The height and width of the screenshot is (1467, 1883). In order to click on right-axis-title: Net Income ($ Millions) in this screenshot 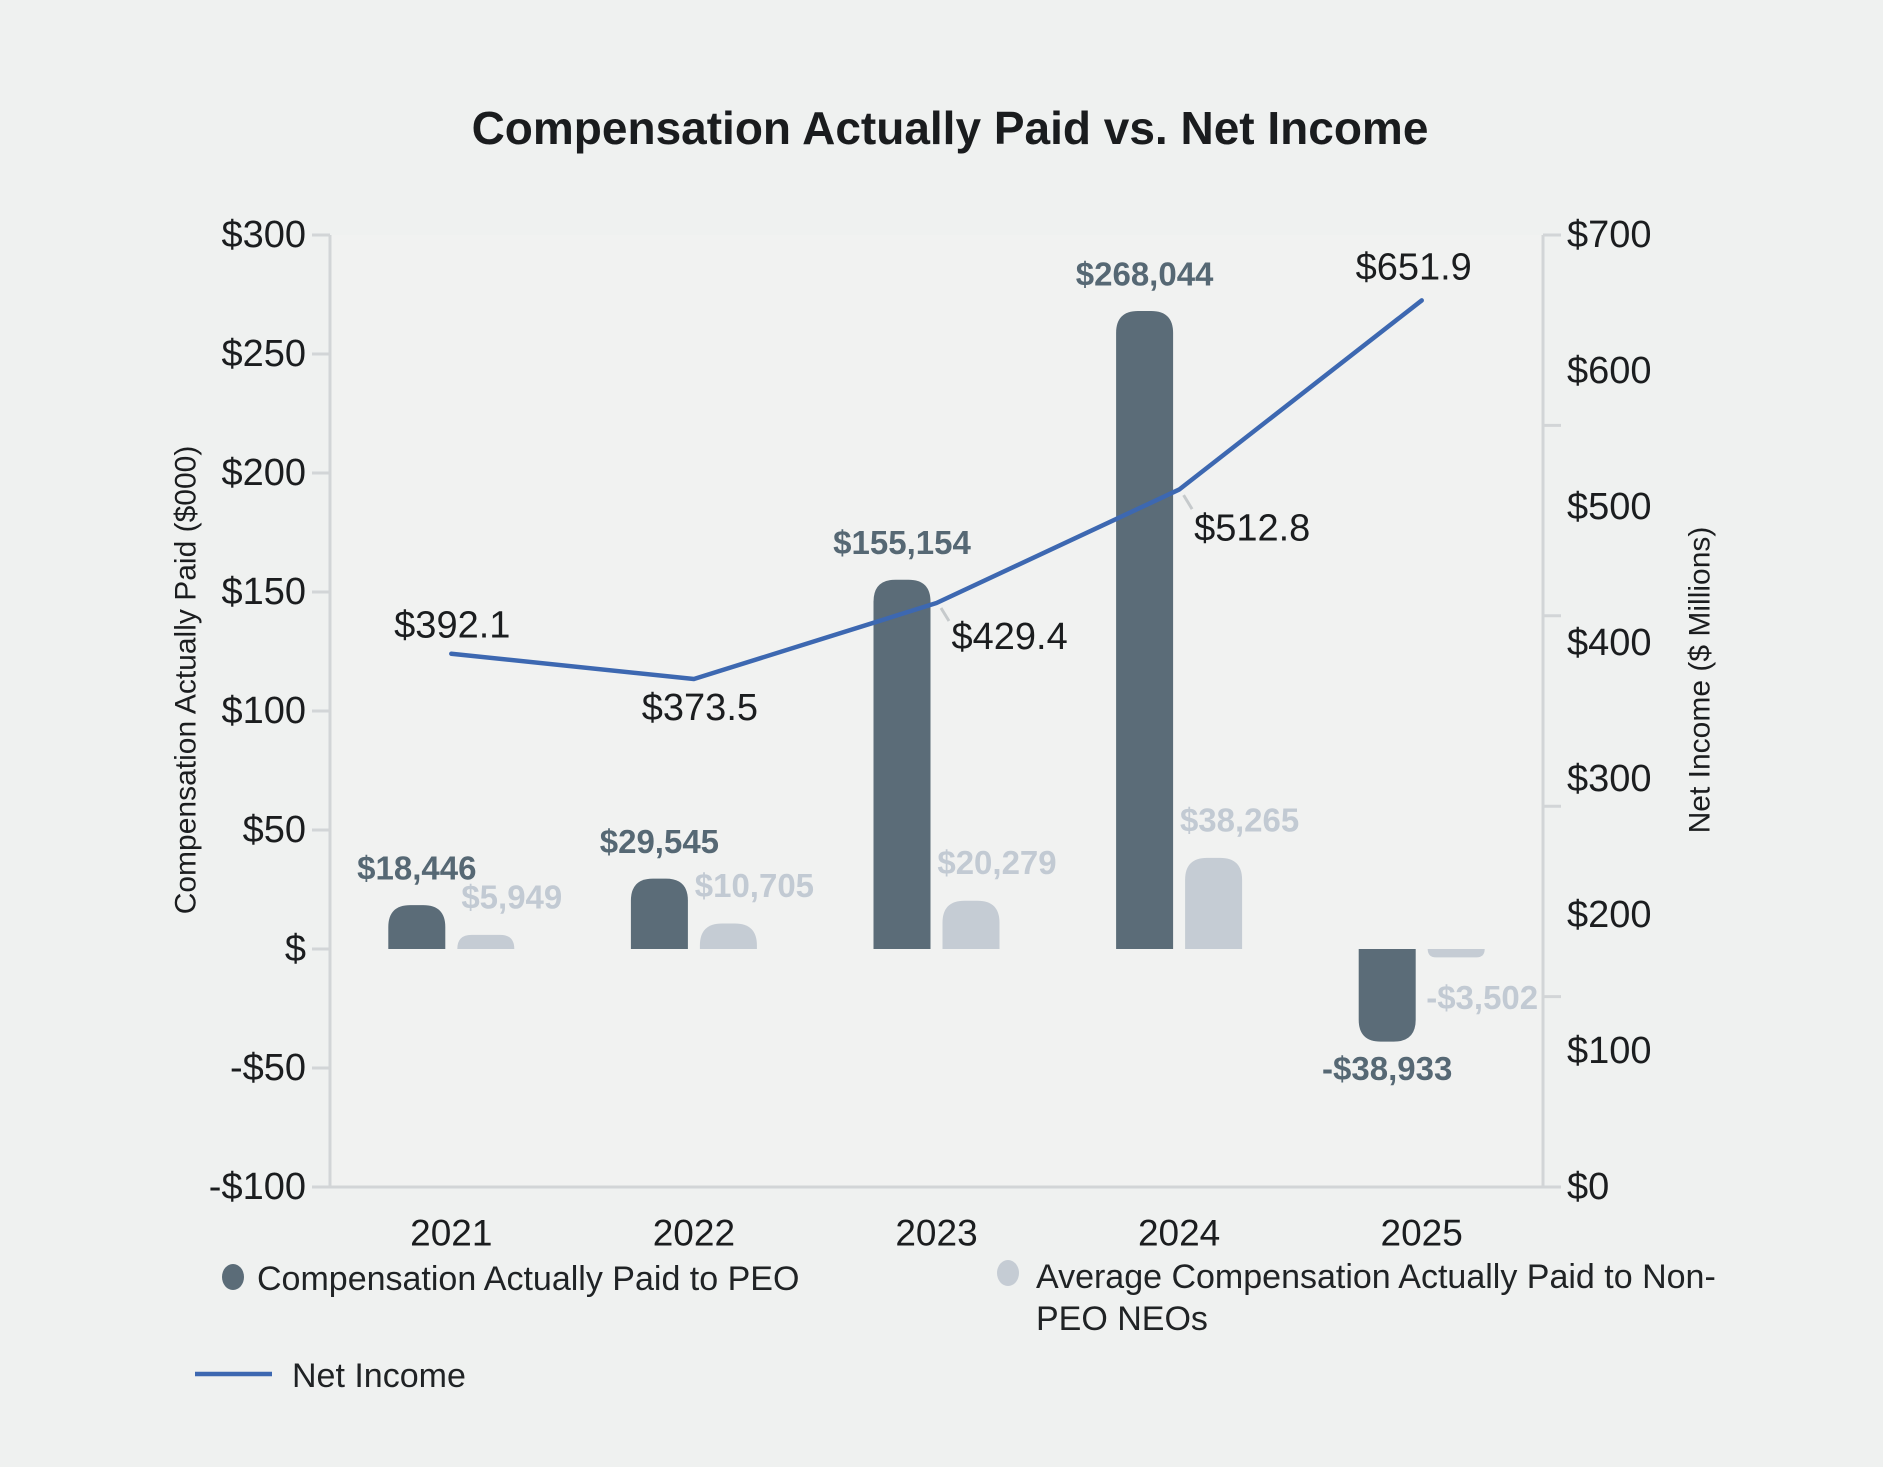, I will do `click(1700, 680)`.